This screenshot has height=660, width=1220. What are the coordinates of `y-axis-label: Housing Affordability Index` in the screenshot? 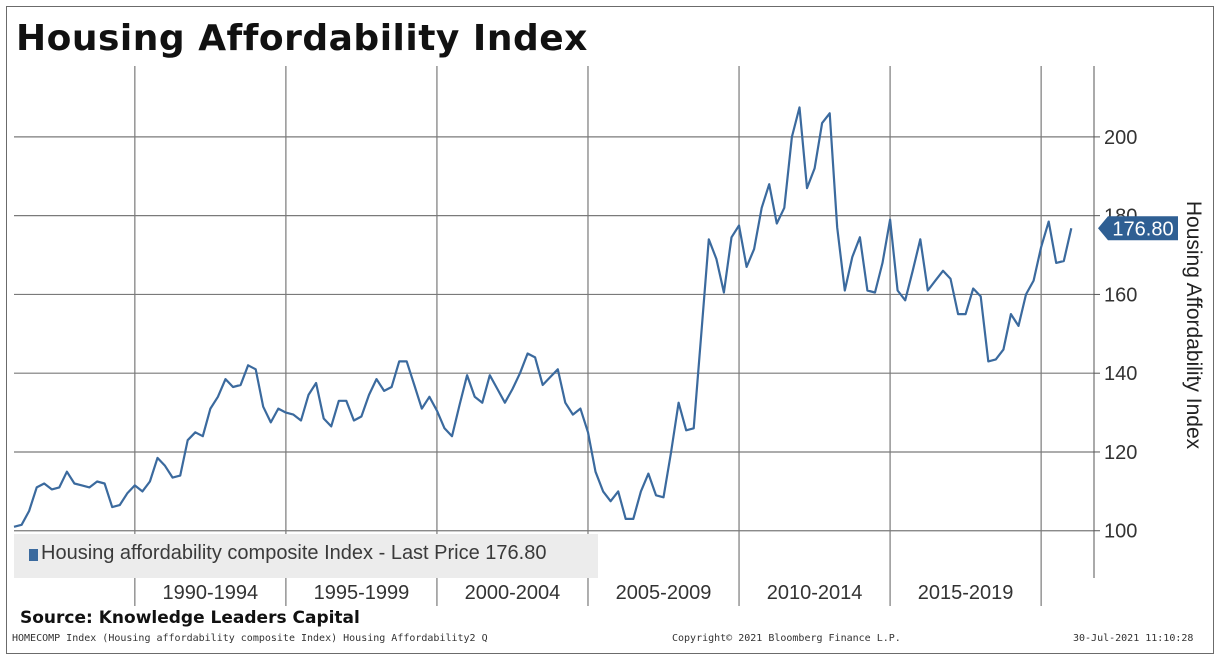 It's located at (1193, 325).